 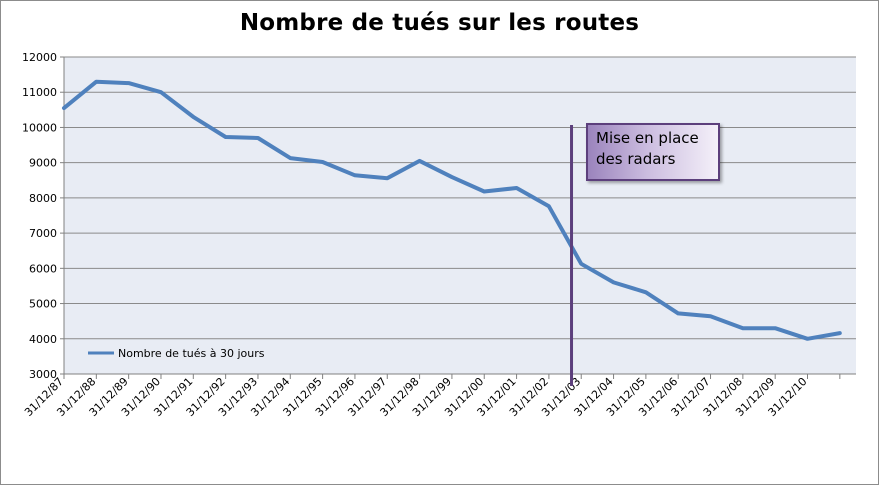 I want to click on y-tick-label: 8000, so click(x=43, y=198).